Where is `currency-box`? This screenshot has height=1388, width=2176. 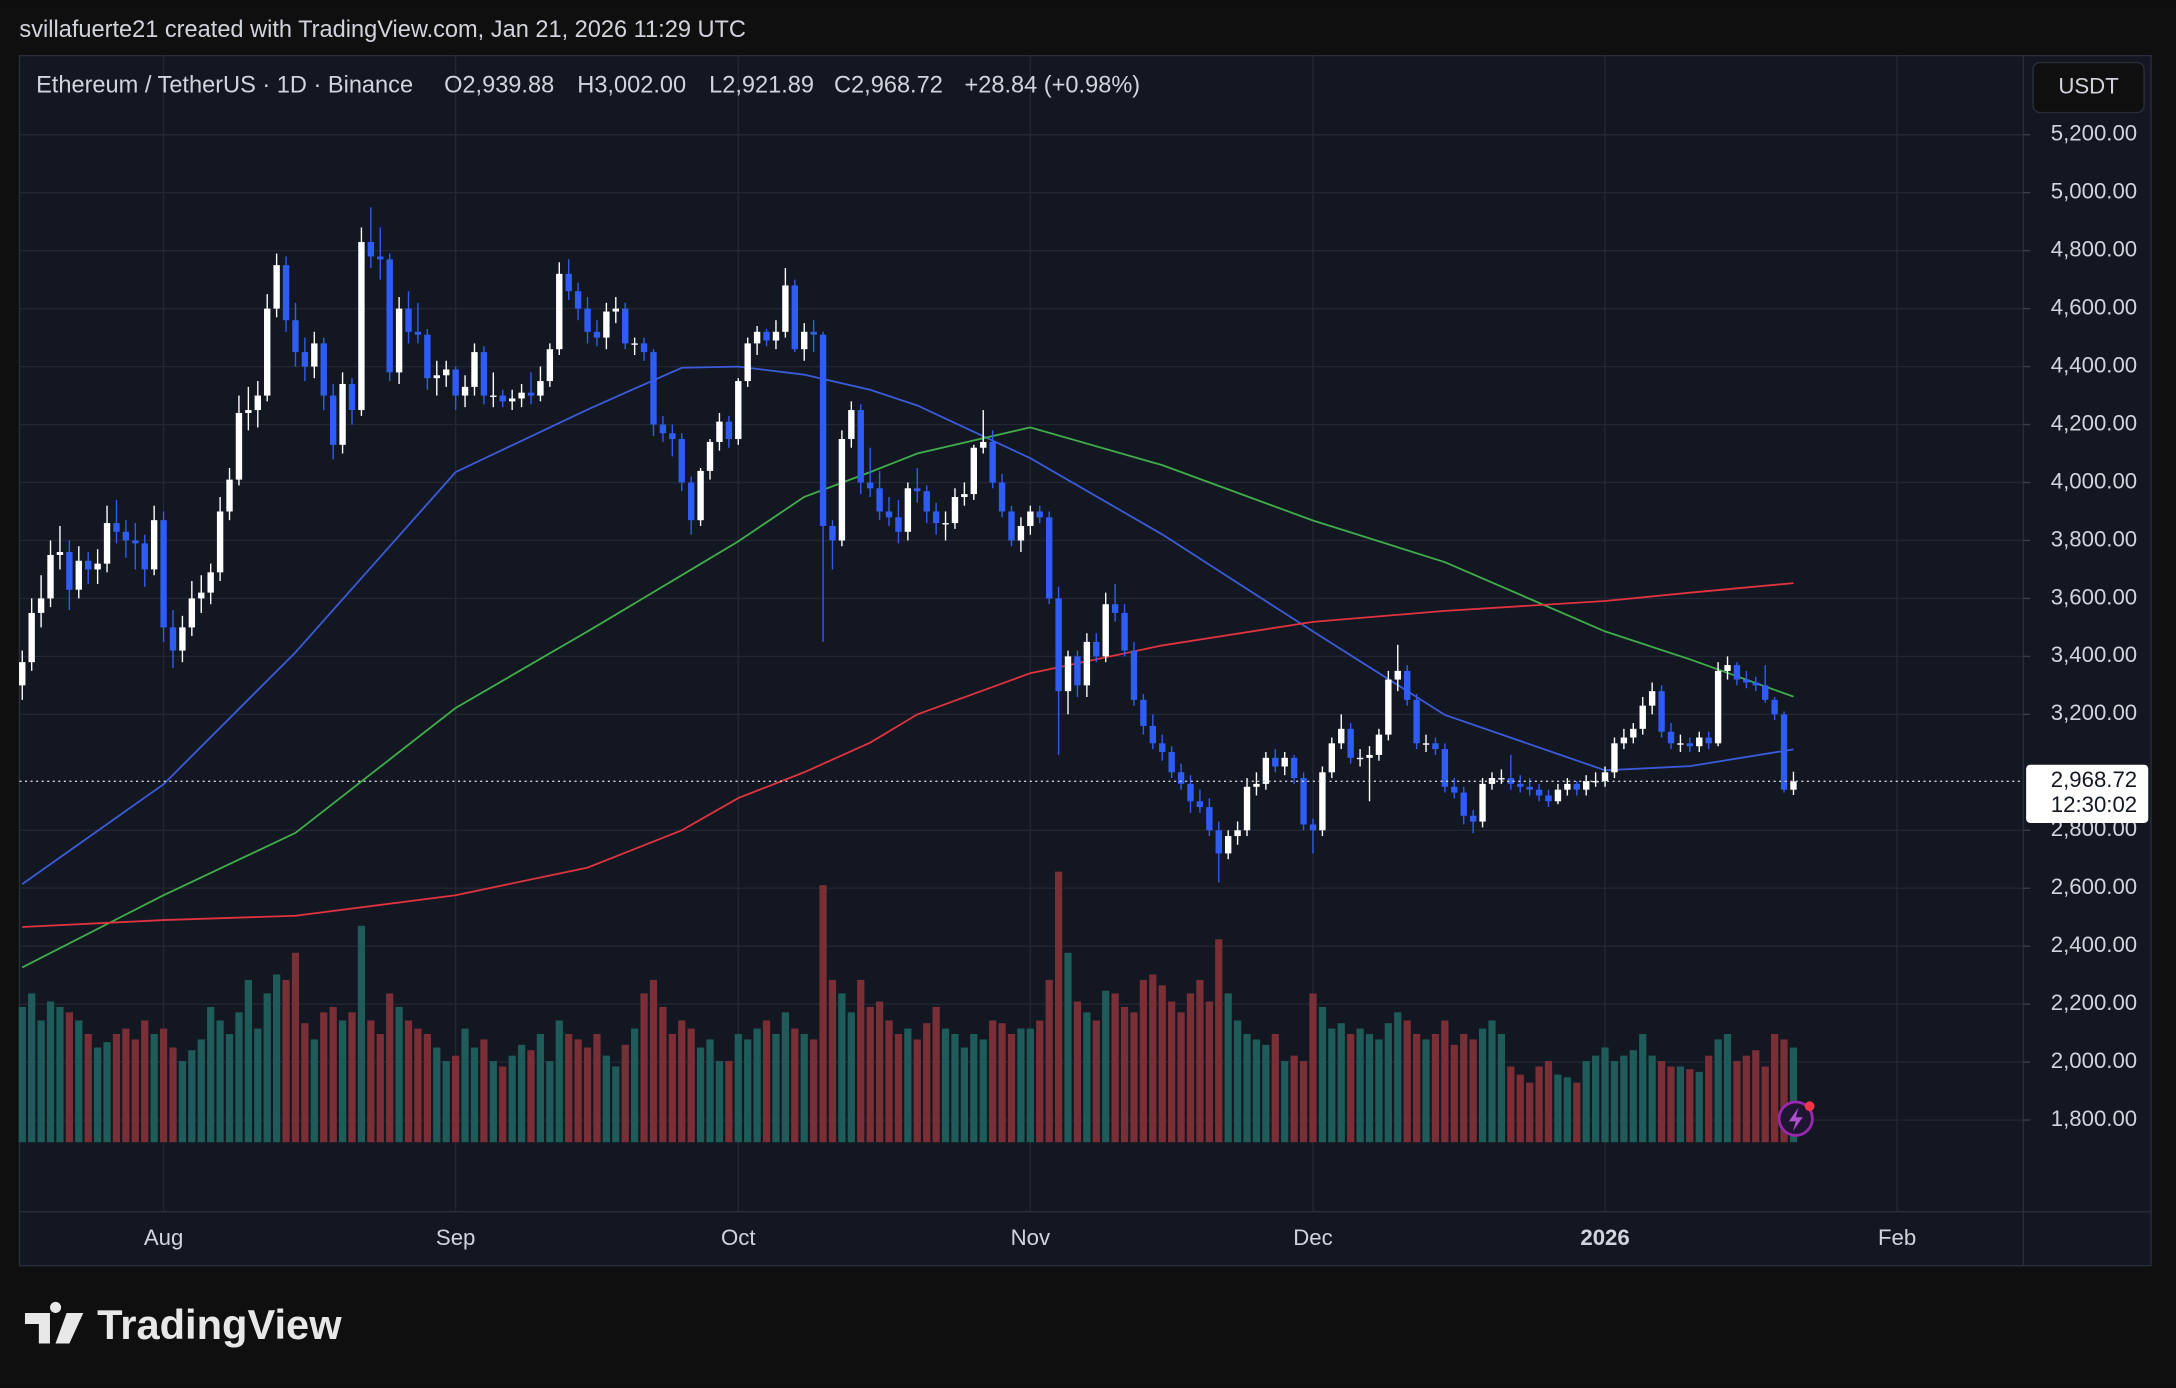 currency-box is located at coordinates (2088, 87).